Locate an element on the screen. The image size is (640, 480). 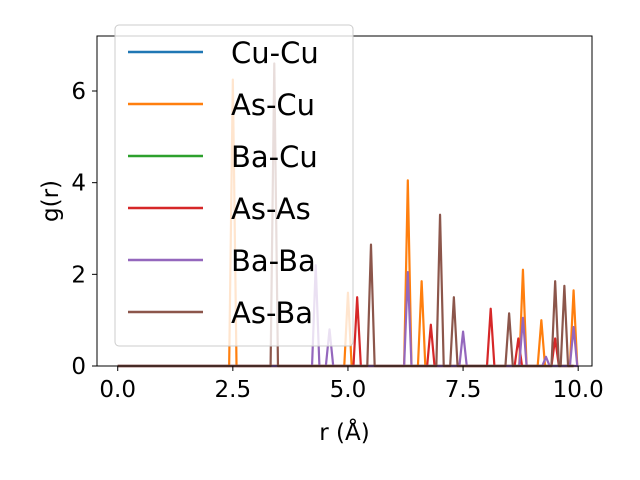
legend-label-cu-cu: Cu-Cu is located at coordinates (275, 53).